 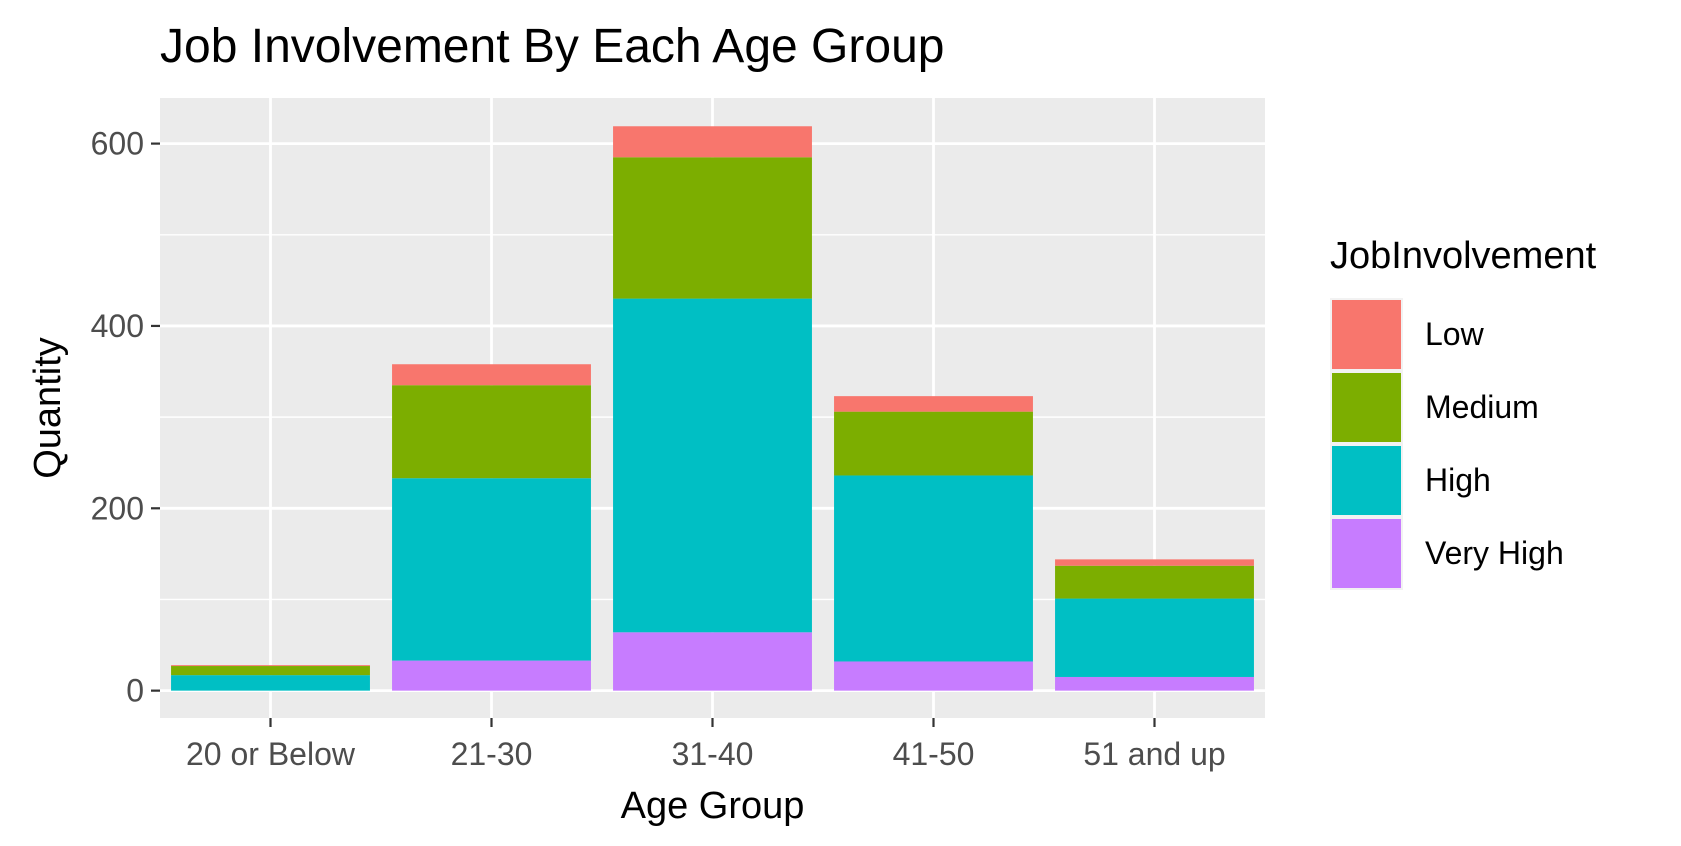 I want to click on legend-label: Very High, so click(x=1494, y=553).